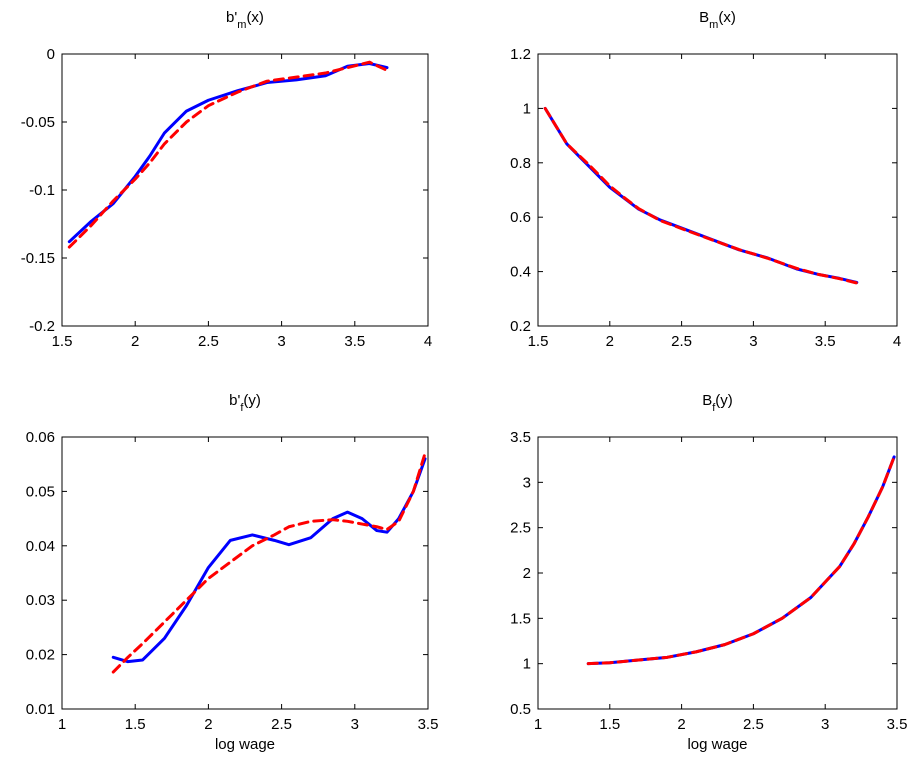  What do you see at coordinates (520, 54) in the screenshot?
I see `y-tick-label: 1.2` at bounding box center [520, 54].